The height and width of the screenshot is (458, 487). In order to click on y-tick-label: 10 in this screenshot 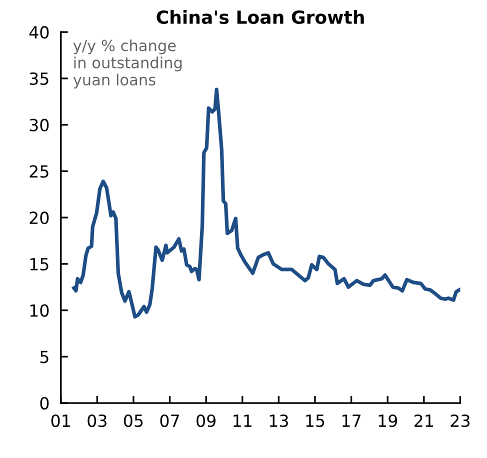, I will do `click(39, 310)`.